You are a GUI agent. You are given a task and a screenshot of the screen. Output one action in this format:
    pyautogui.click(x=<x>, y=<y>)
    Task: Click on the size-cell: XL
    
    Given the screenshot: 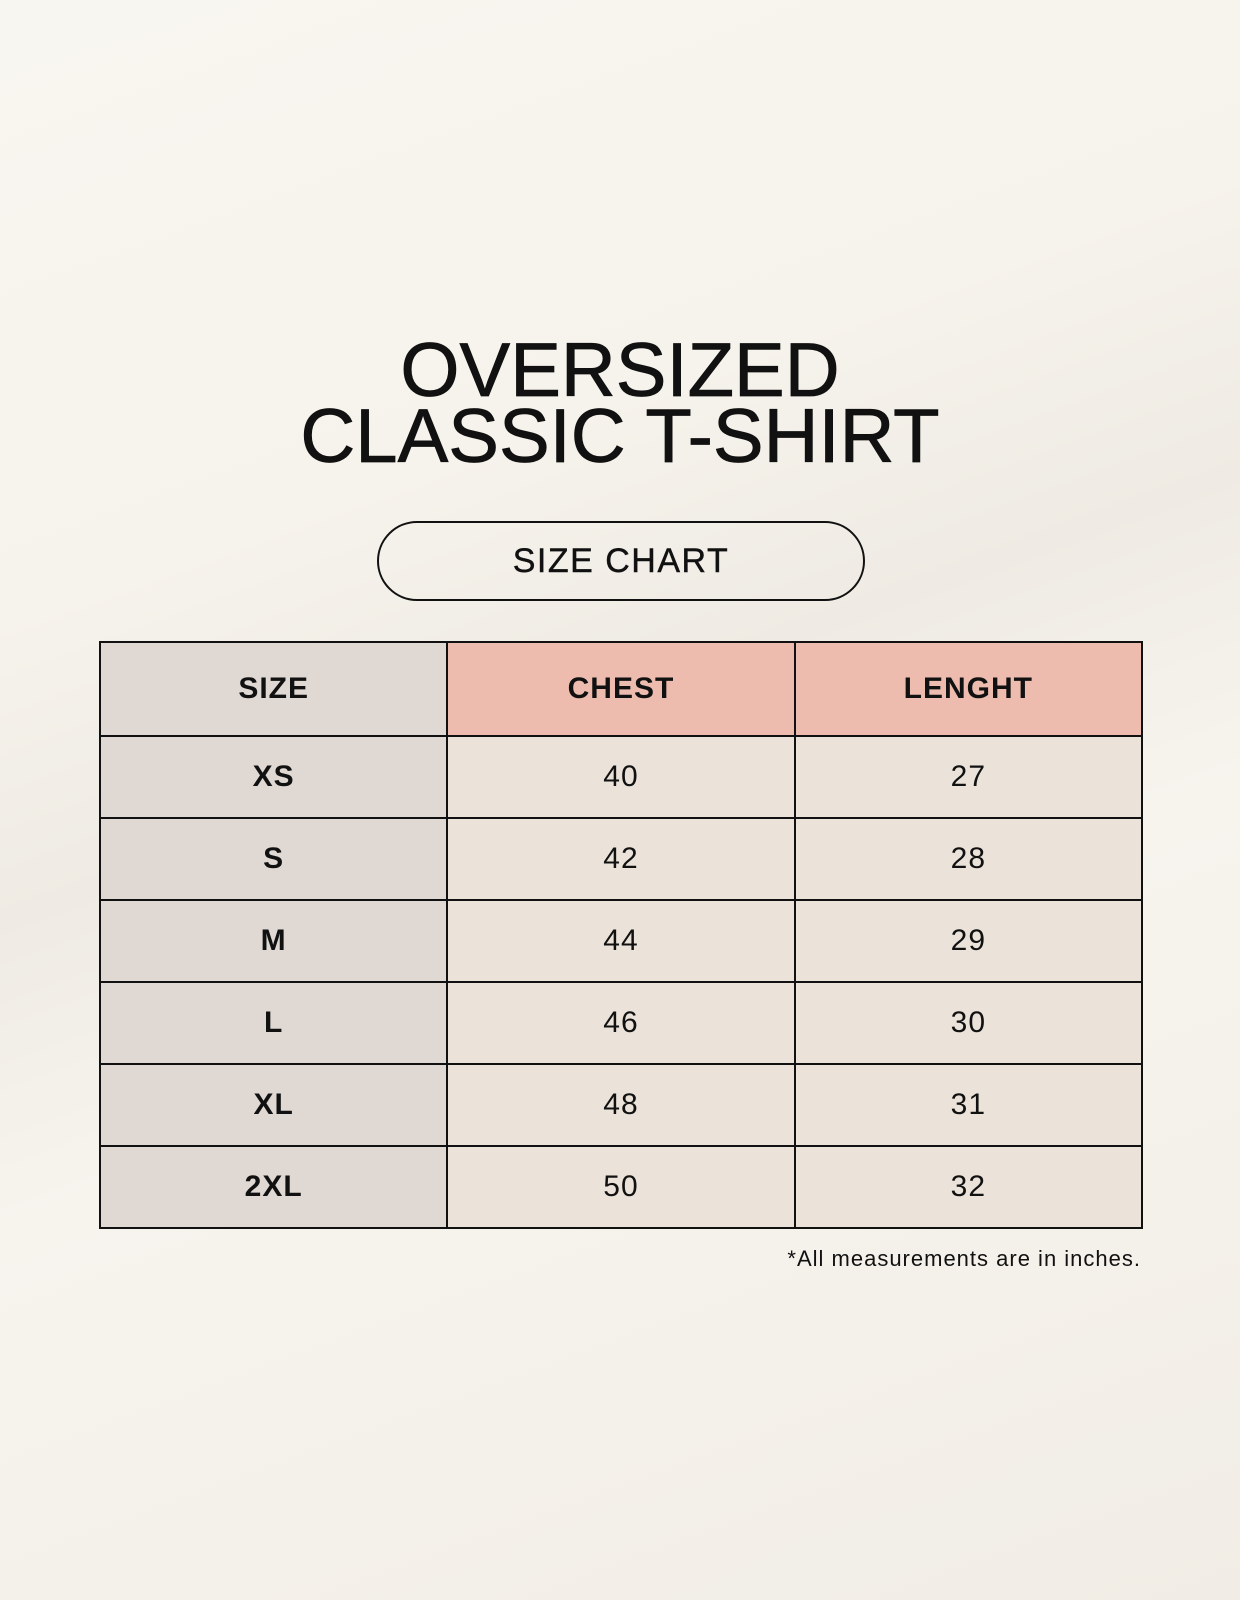 What is the action you would take?
    pyautogui.click(x=273, y=1105)
    